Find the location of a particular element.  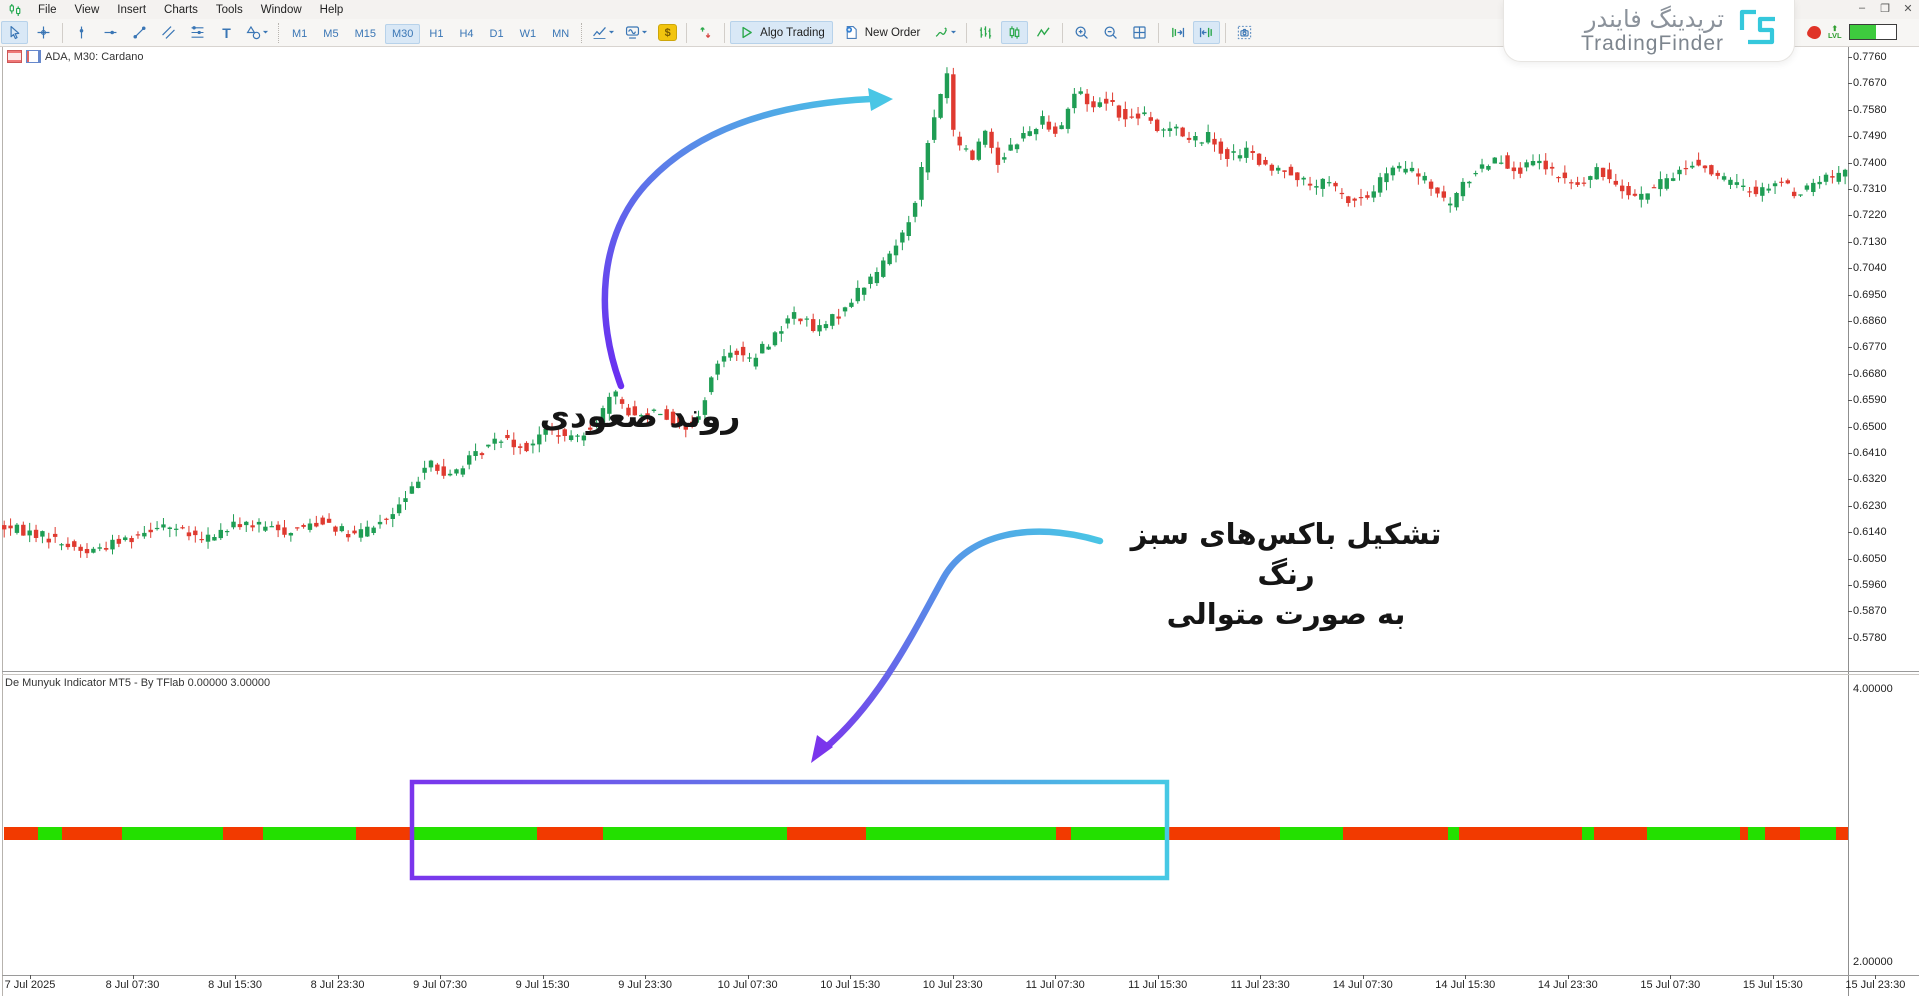

minimize-button: – is located at coordinates (1862, 8).